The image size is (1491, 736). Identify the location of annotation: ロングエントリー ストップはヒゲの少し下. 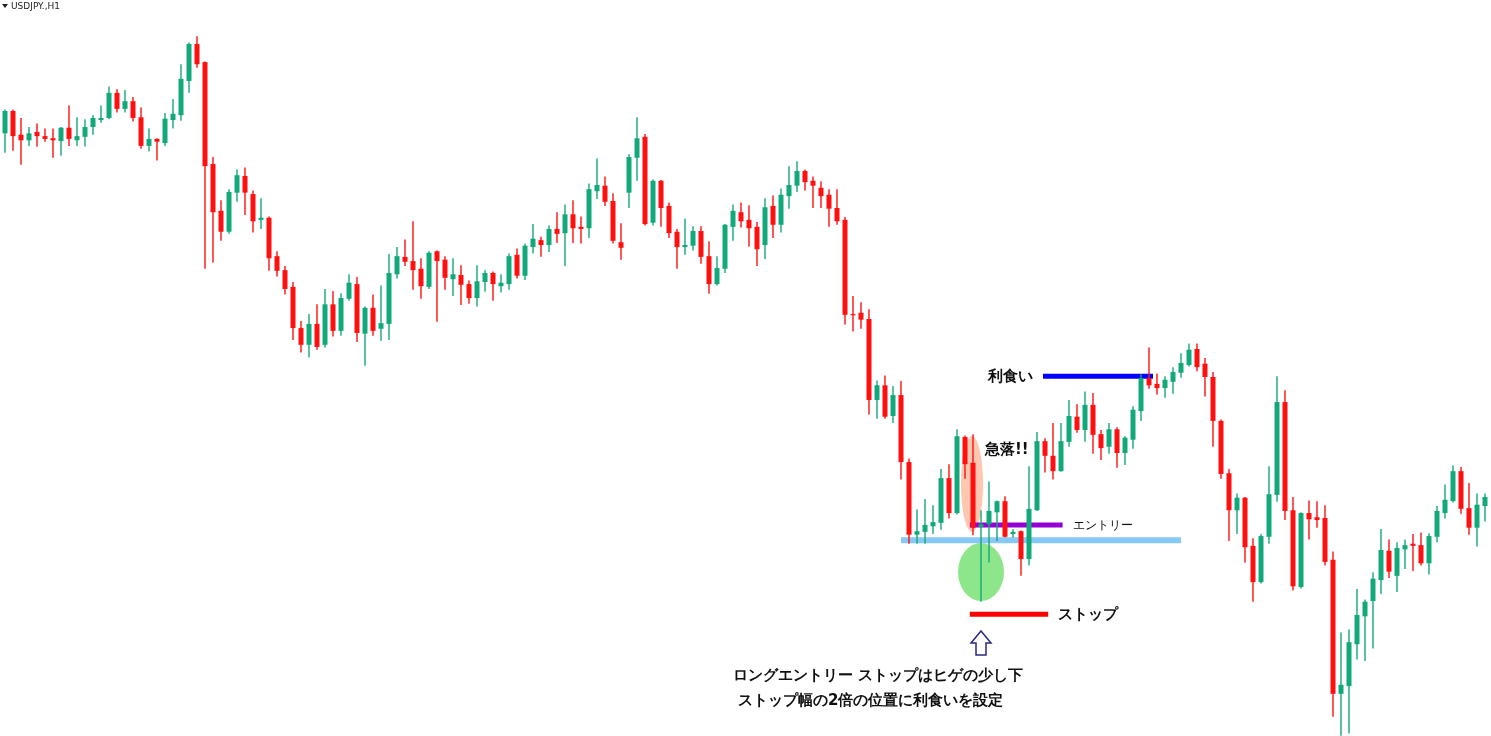
(878, 675).